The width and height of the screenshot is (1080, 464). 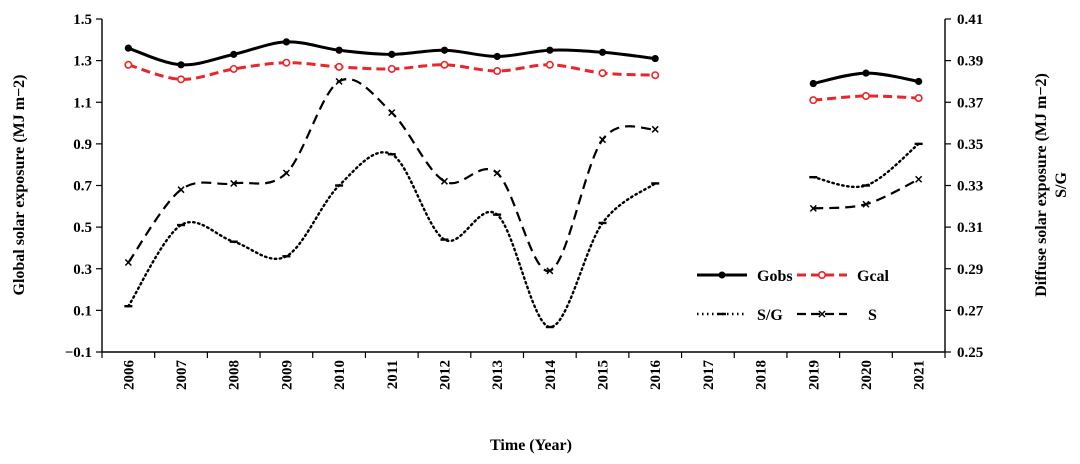 I want to click on point-s-2020, so click(x=866, y=204).